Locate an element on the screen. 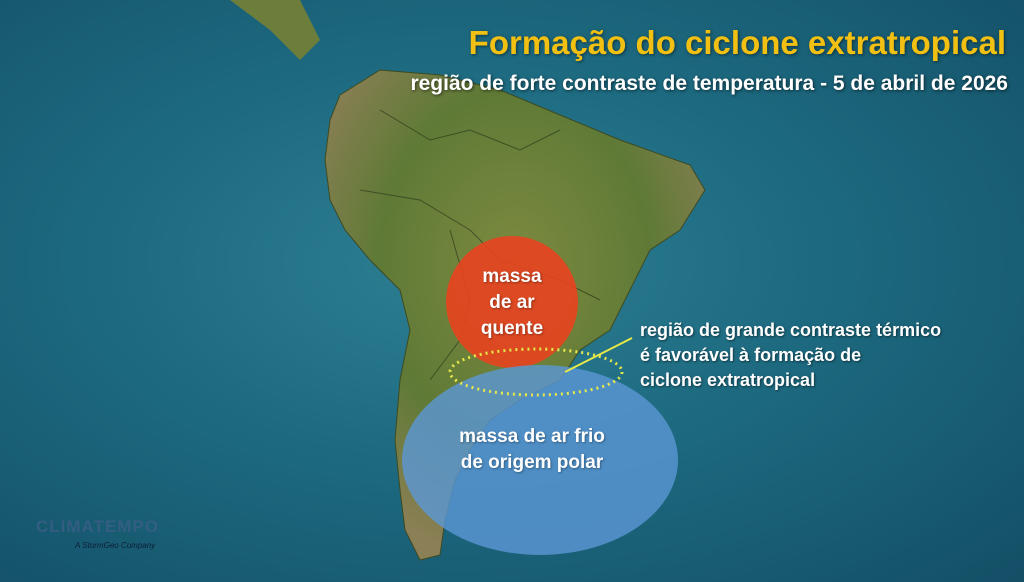  note-line: região de grande contraste térmico is located at coordinates (791, 330).